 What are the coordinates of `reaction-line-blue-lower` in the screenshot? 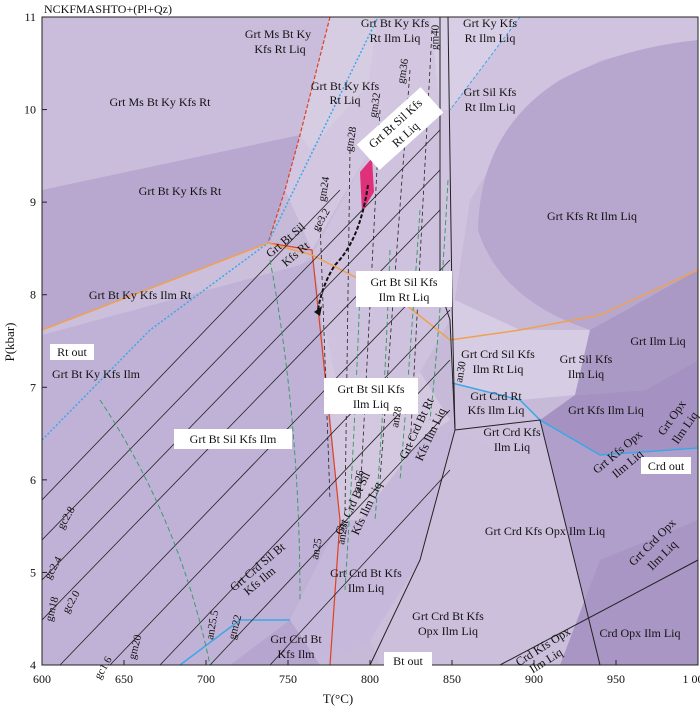 It's located at (234, 642).